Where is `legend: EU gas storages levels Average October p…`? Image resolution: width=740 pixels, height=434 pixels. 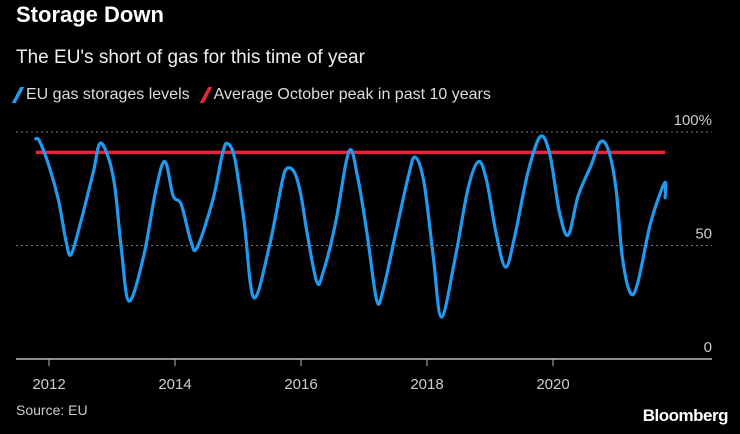
legend: EU gas storages levels Average October p… is located at coordinates (251, 95).